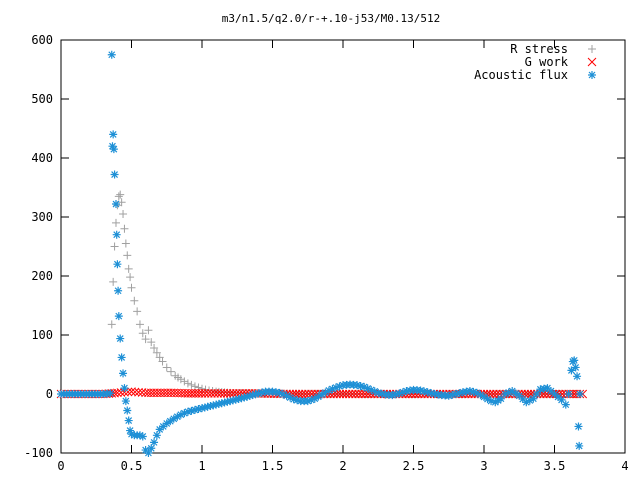 The width and height of the screenshot is (640, 480). Describe the element at coordinates (624, 466) in the screenshot. I see `x-tick-label: 4` at that location.